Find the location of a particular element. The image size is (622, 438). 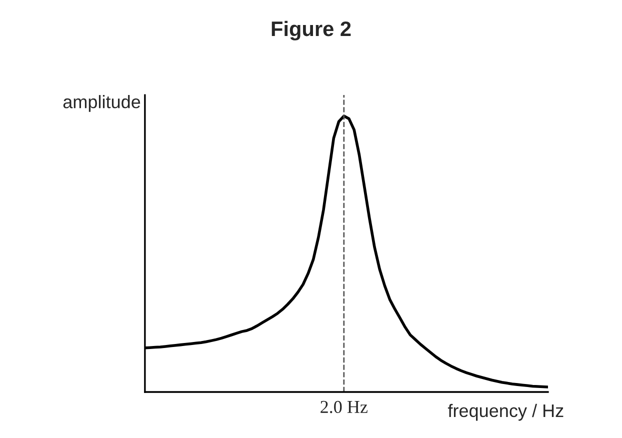

text: 2.0 Hz is located at coordinates (344, 407).